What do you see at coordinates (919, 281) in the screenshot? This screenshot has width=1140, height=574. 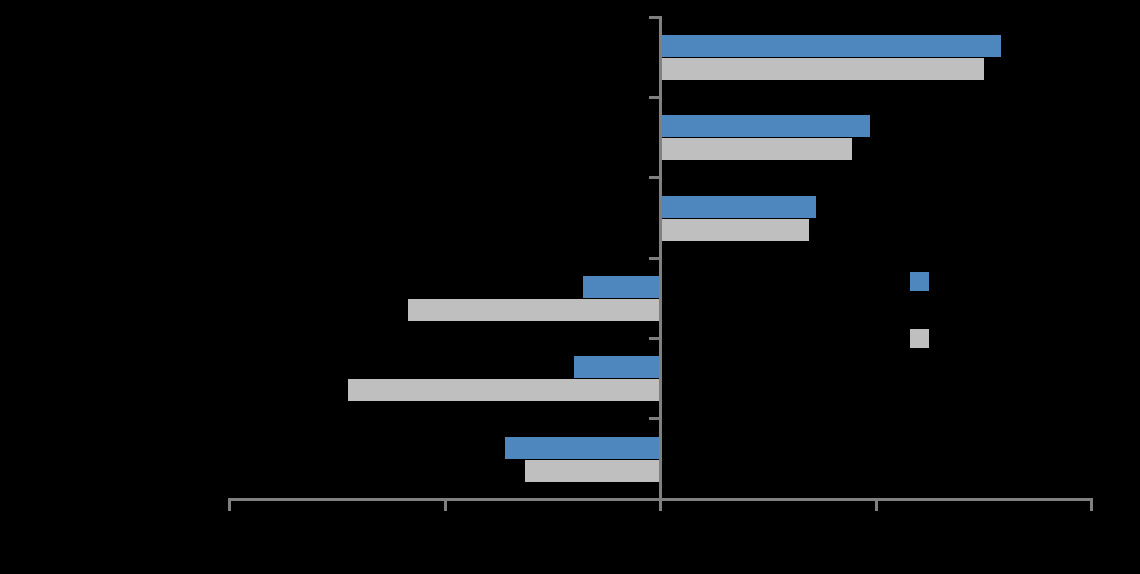 I see `legend-swatch-blue-series` at bounding box center [919, 281].